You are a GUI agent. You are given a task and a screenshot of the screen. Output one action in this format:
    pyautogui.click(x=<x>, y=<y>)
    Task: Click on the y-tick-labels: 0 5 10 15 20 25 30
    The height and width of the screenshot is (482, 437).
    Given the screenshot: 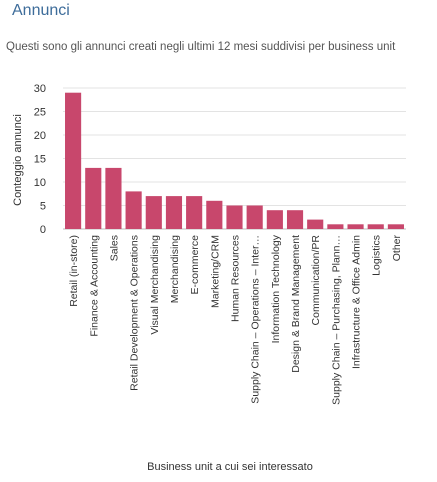 What is the action you would take?
    pyautogui.click(x=40, y=159)
    